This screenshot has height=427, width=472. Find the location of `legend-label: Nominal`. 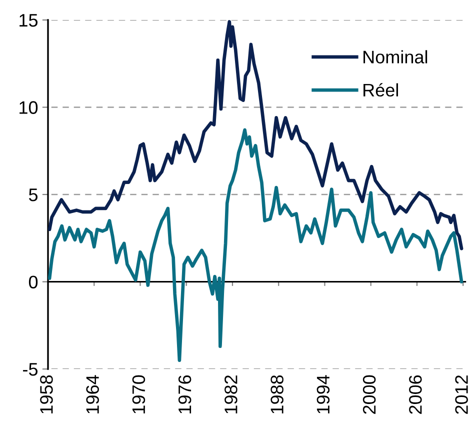

legend-label: Nominal is located at coordinates (396, 57).